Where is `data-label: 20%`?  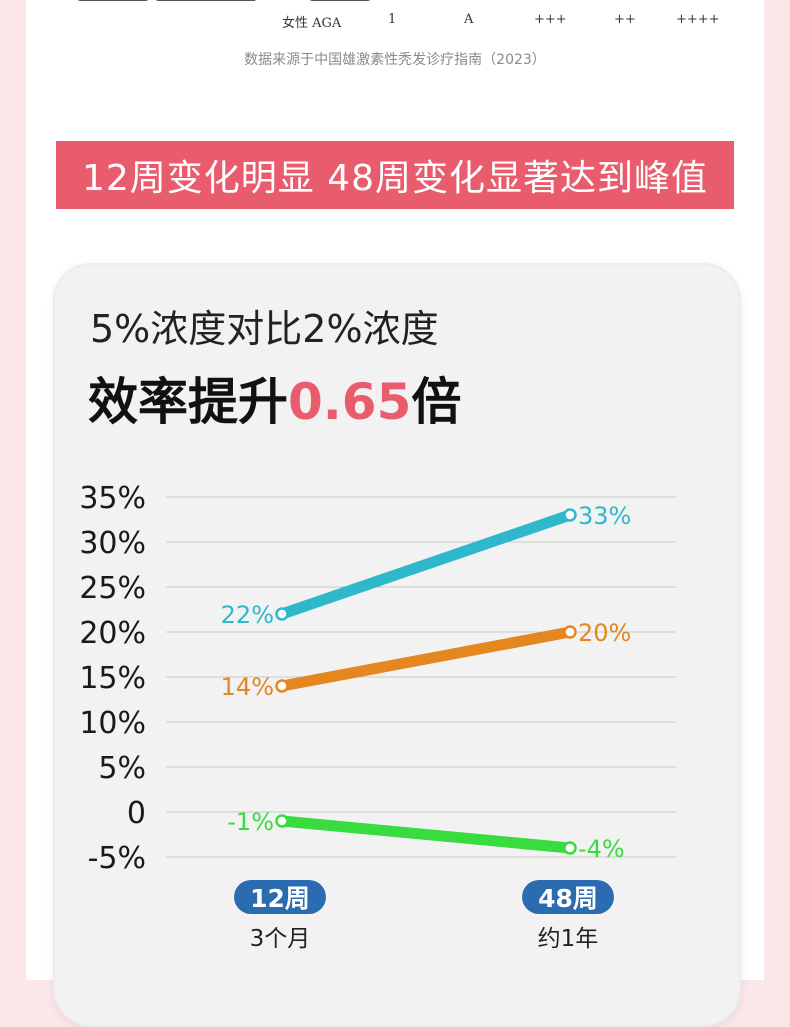
data-label: 20% is located at coordinates (604, 633).